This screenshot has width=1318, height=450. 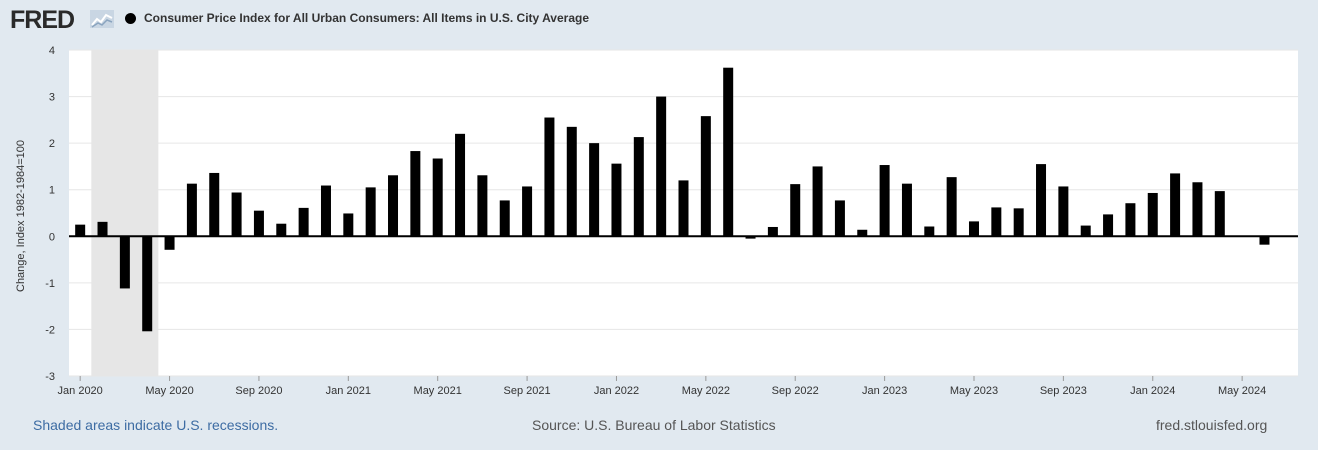 I want to click on y-tick-label: 3, so click(x=52, y=98).